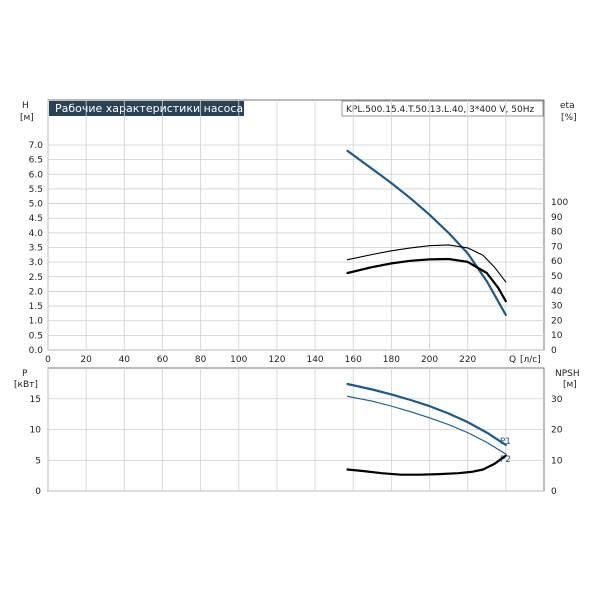  What do you see at coordinates (557, 233) in the screenshot?
I see `eta-tick-label: 80` at bounding box center [557, 233].